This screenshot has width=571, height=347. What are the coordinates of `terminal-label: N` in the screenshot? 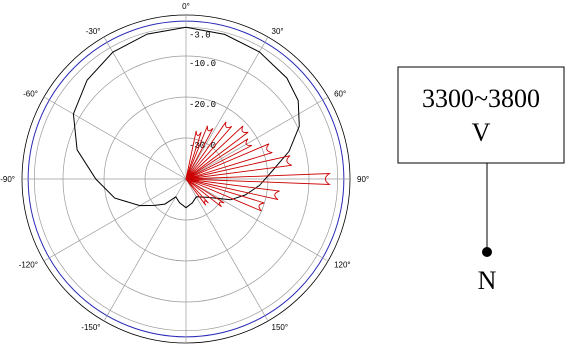 It's located at (487, 280).